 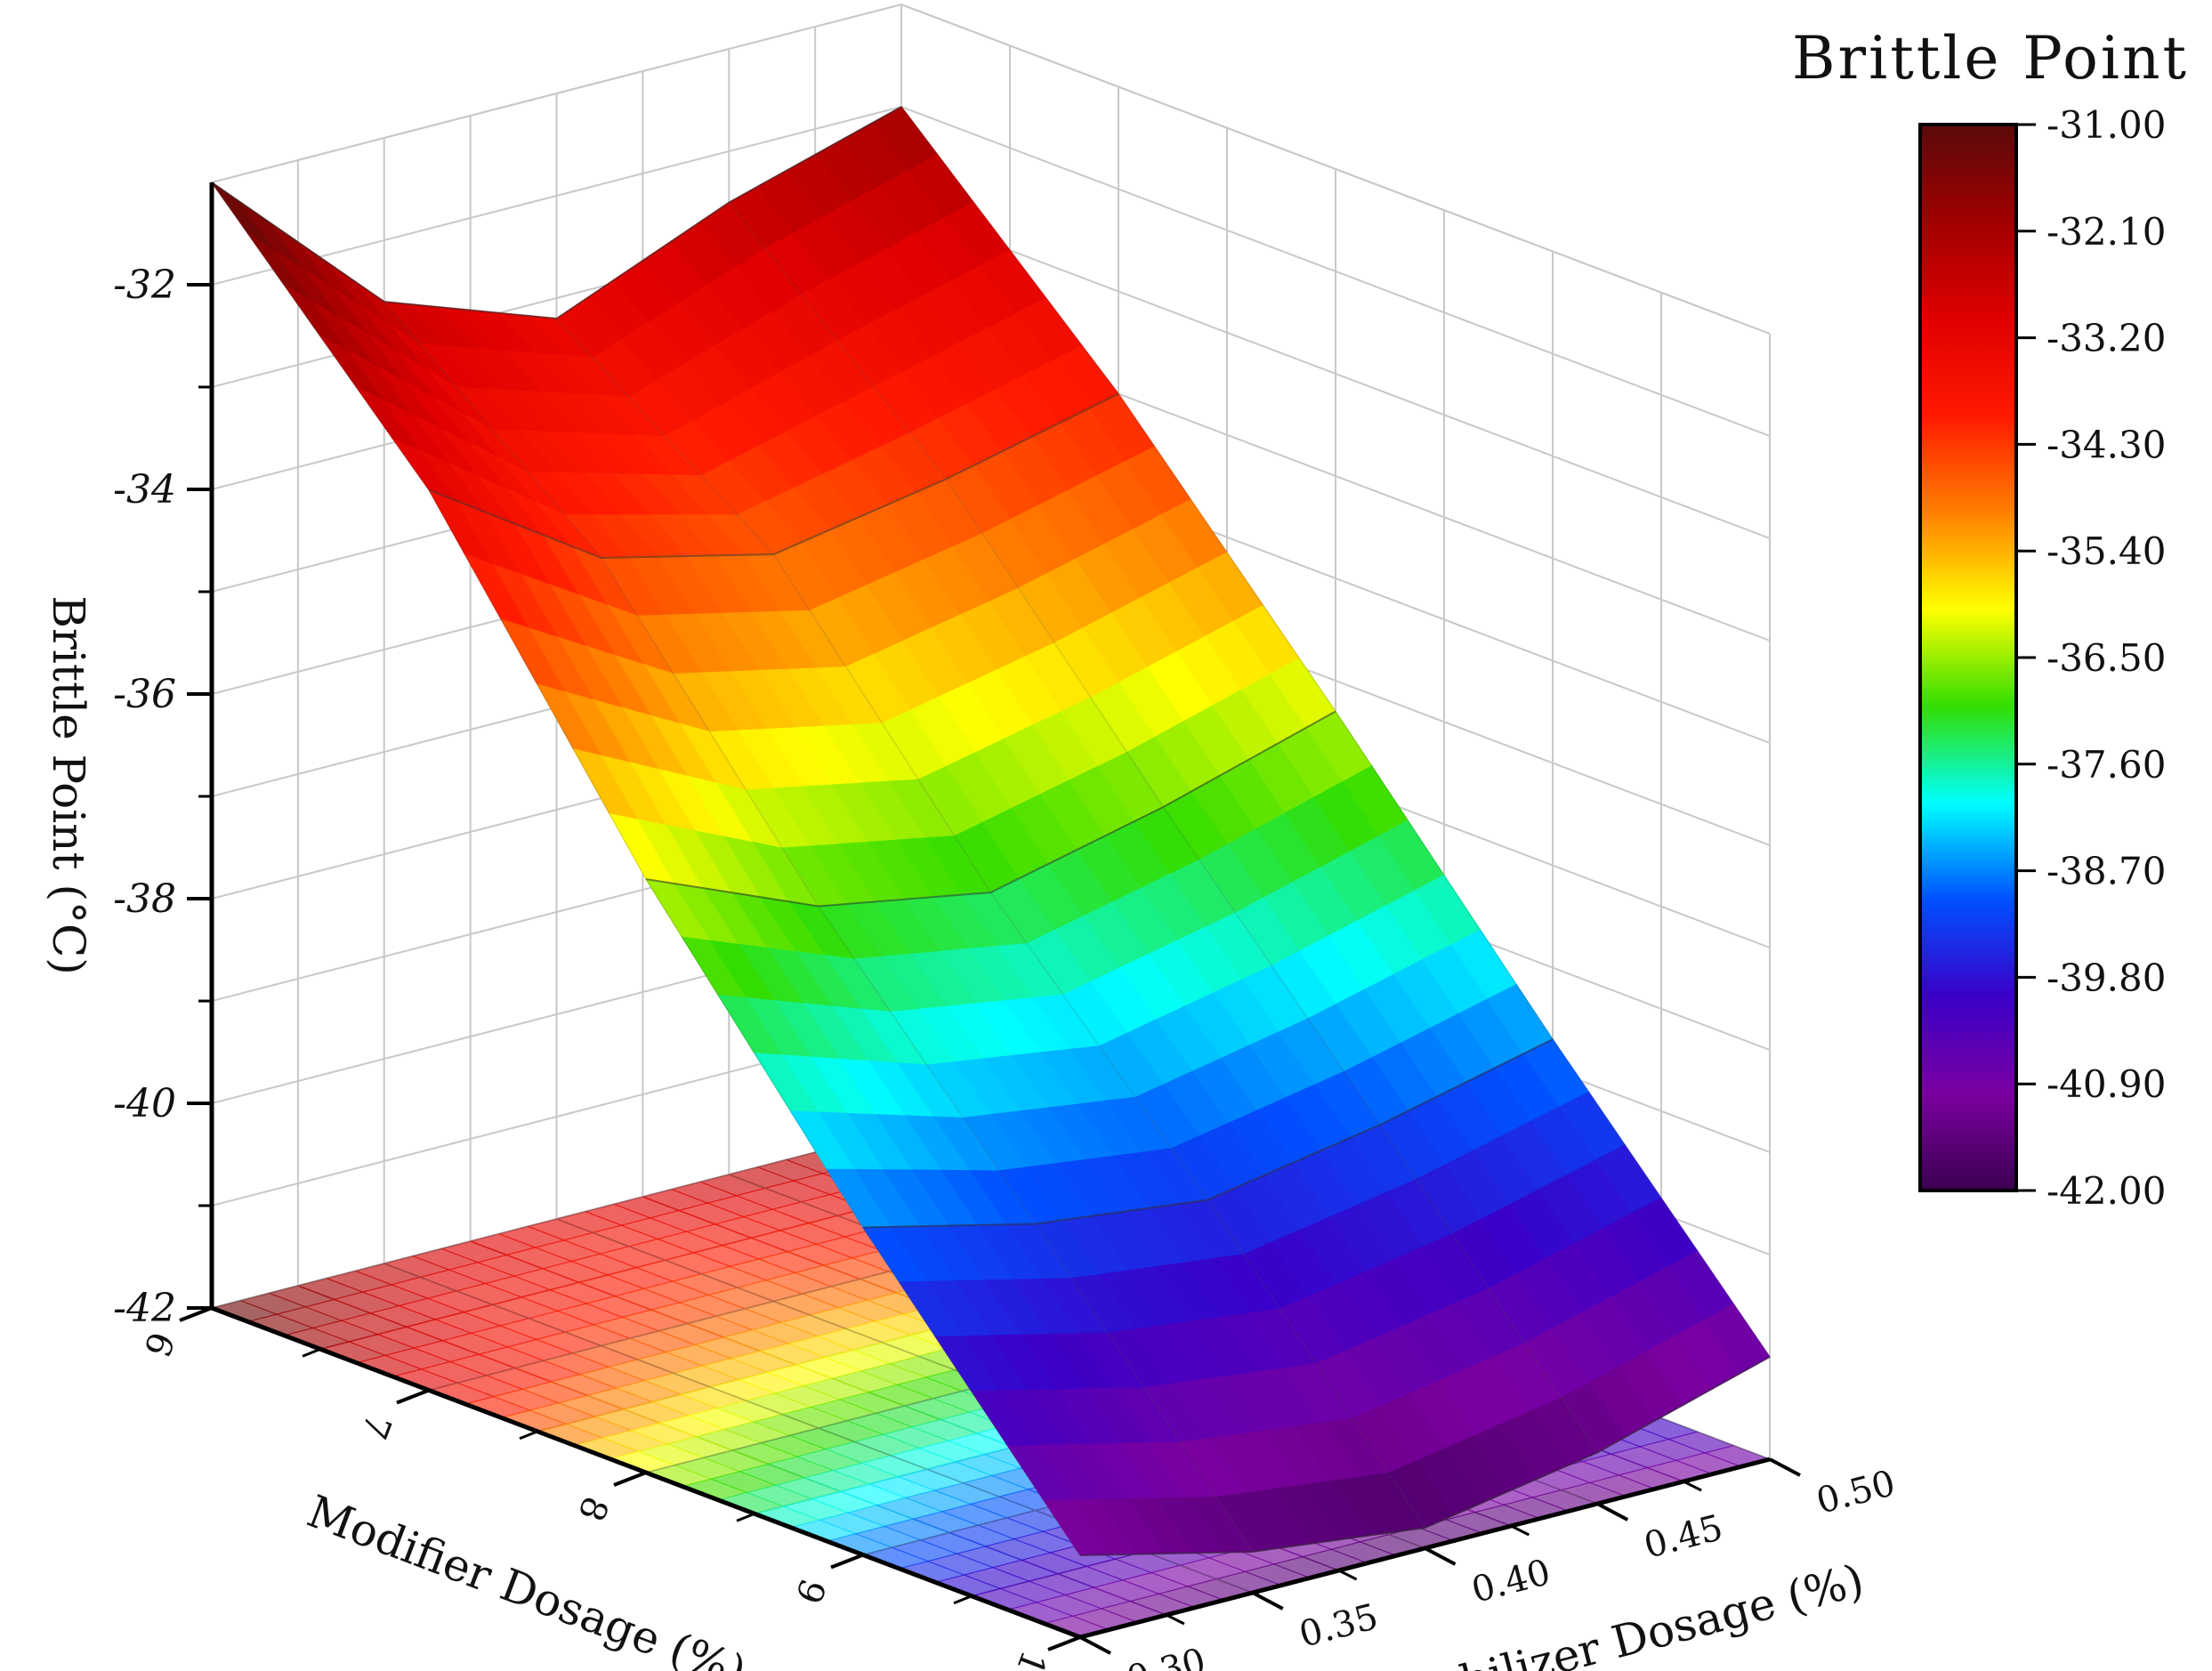 What do you see at coordinates (1991, 58) in the screenshot?
I see `colorbar-title: Brittle Point` at bounding box center [1991, 58].